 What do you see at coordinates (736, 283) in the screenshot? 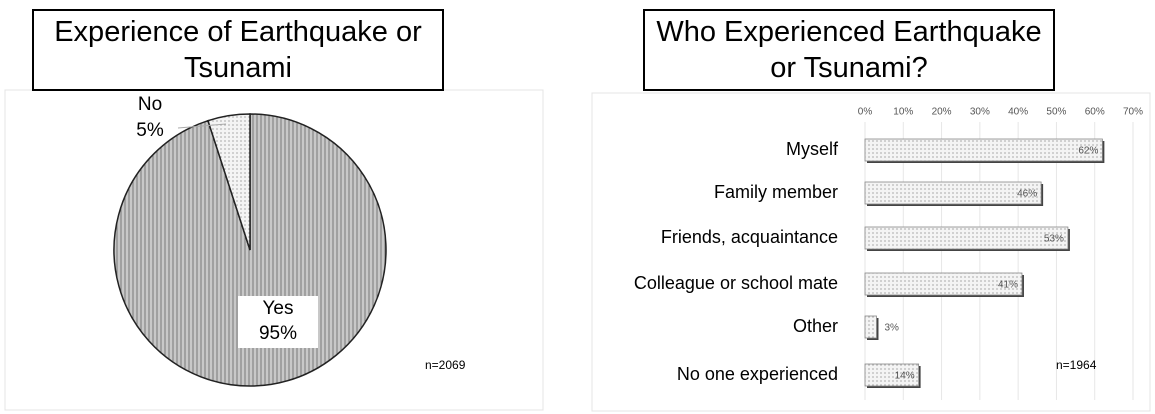
I see `category-label: Colleague or school mate` at bounding box center [736, 283].